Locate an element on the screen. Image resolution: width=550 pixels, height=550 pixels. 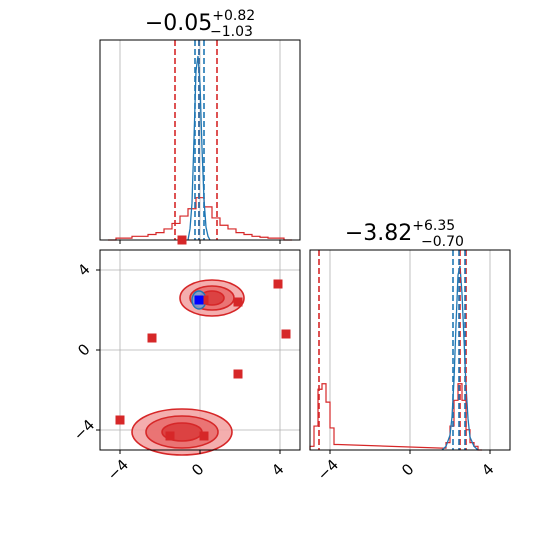
x-ticks is located at coordinates (200, 242).